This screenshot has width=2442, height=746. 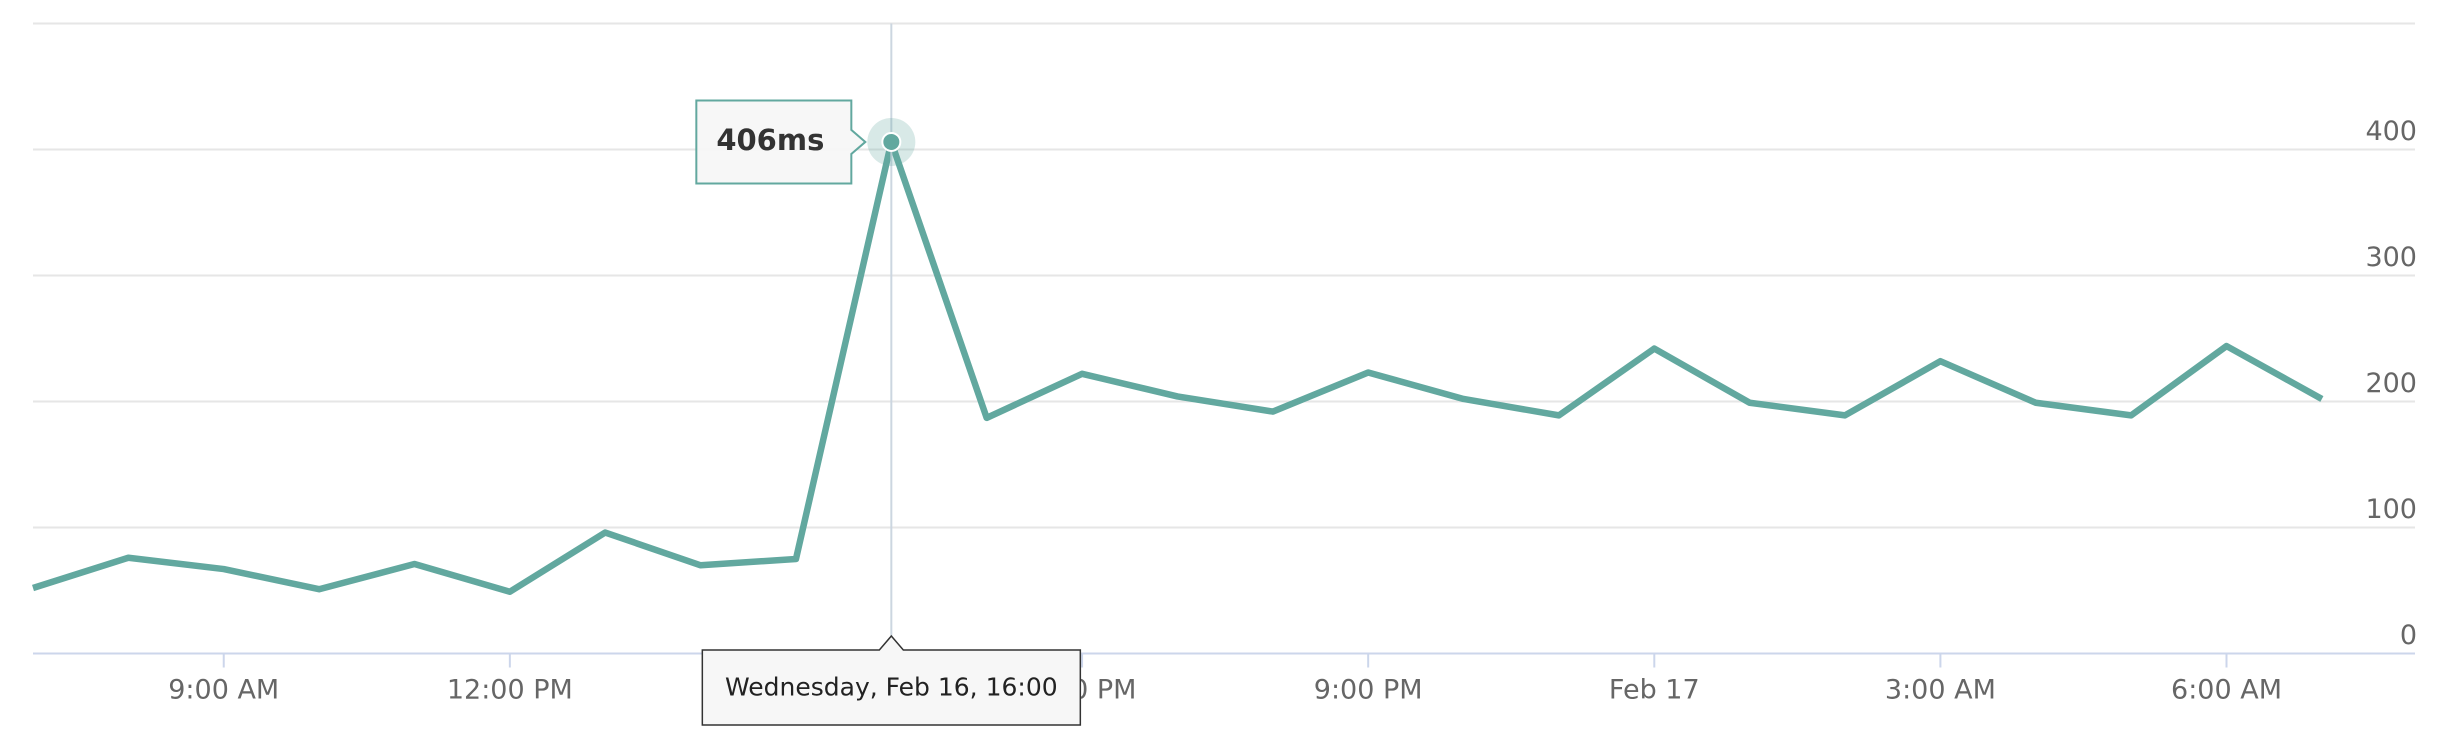 I want to click on y-tick-label: 300, so click(x=2391, y=257).